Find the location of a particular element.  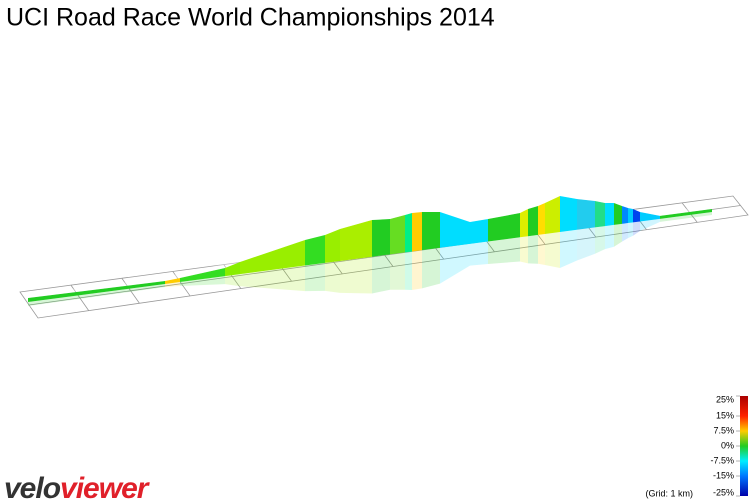

colorbar-tick-label: 7.5% is located at coordinates (723, 430).